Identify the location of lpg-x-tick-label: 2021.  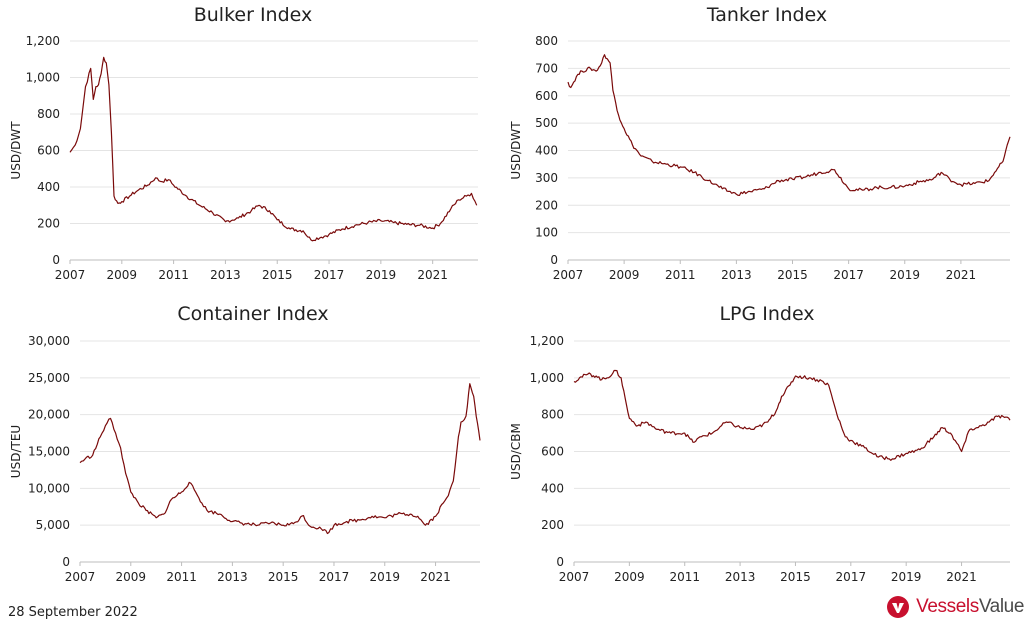
(961, 577).